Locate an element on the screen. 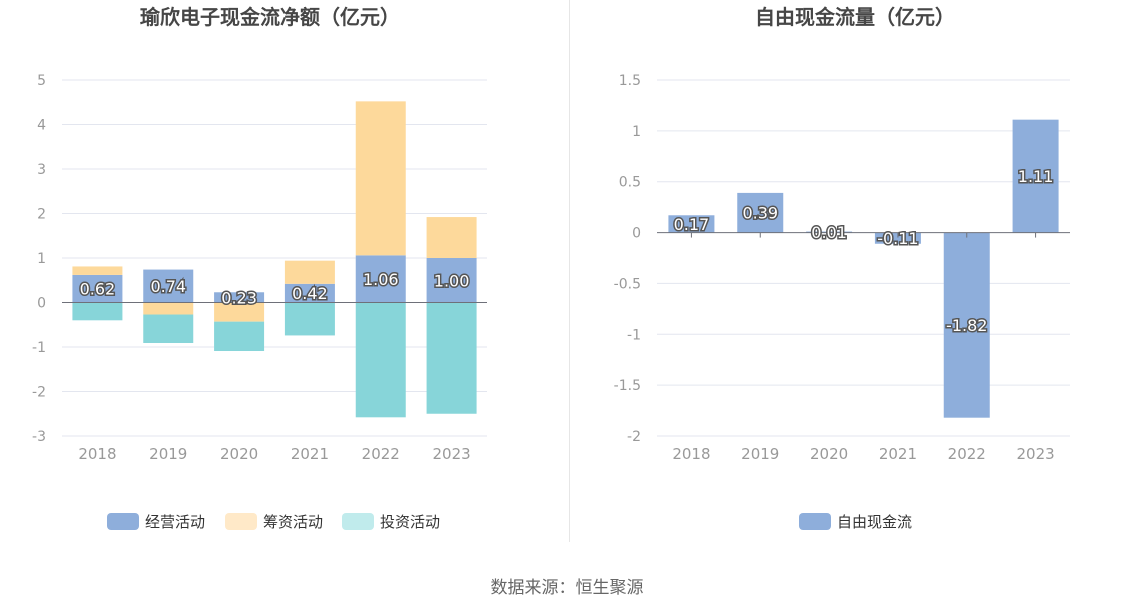 This screenshot has height=612, width=1134. data-label: 1.06 is located at coordinates (381, 279).